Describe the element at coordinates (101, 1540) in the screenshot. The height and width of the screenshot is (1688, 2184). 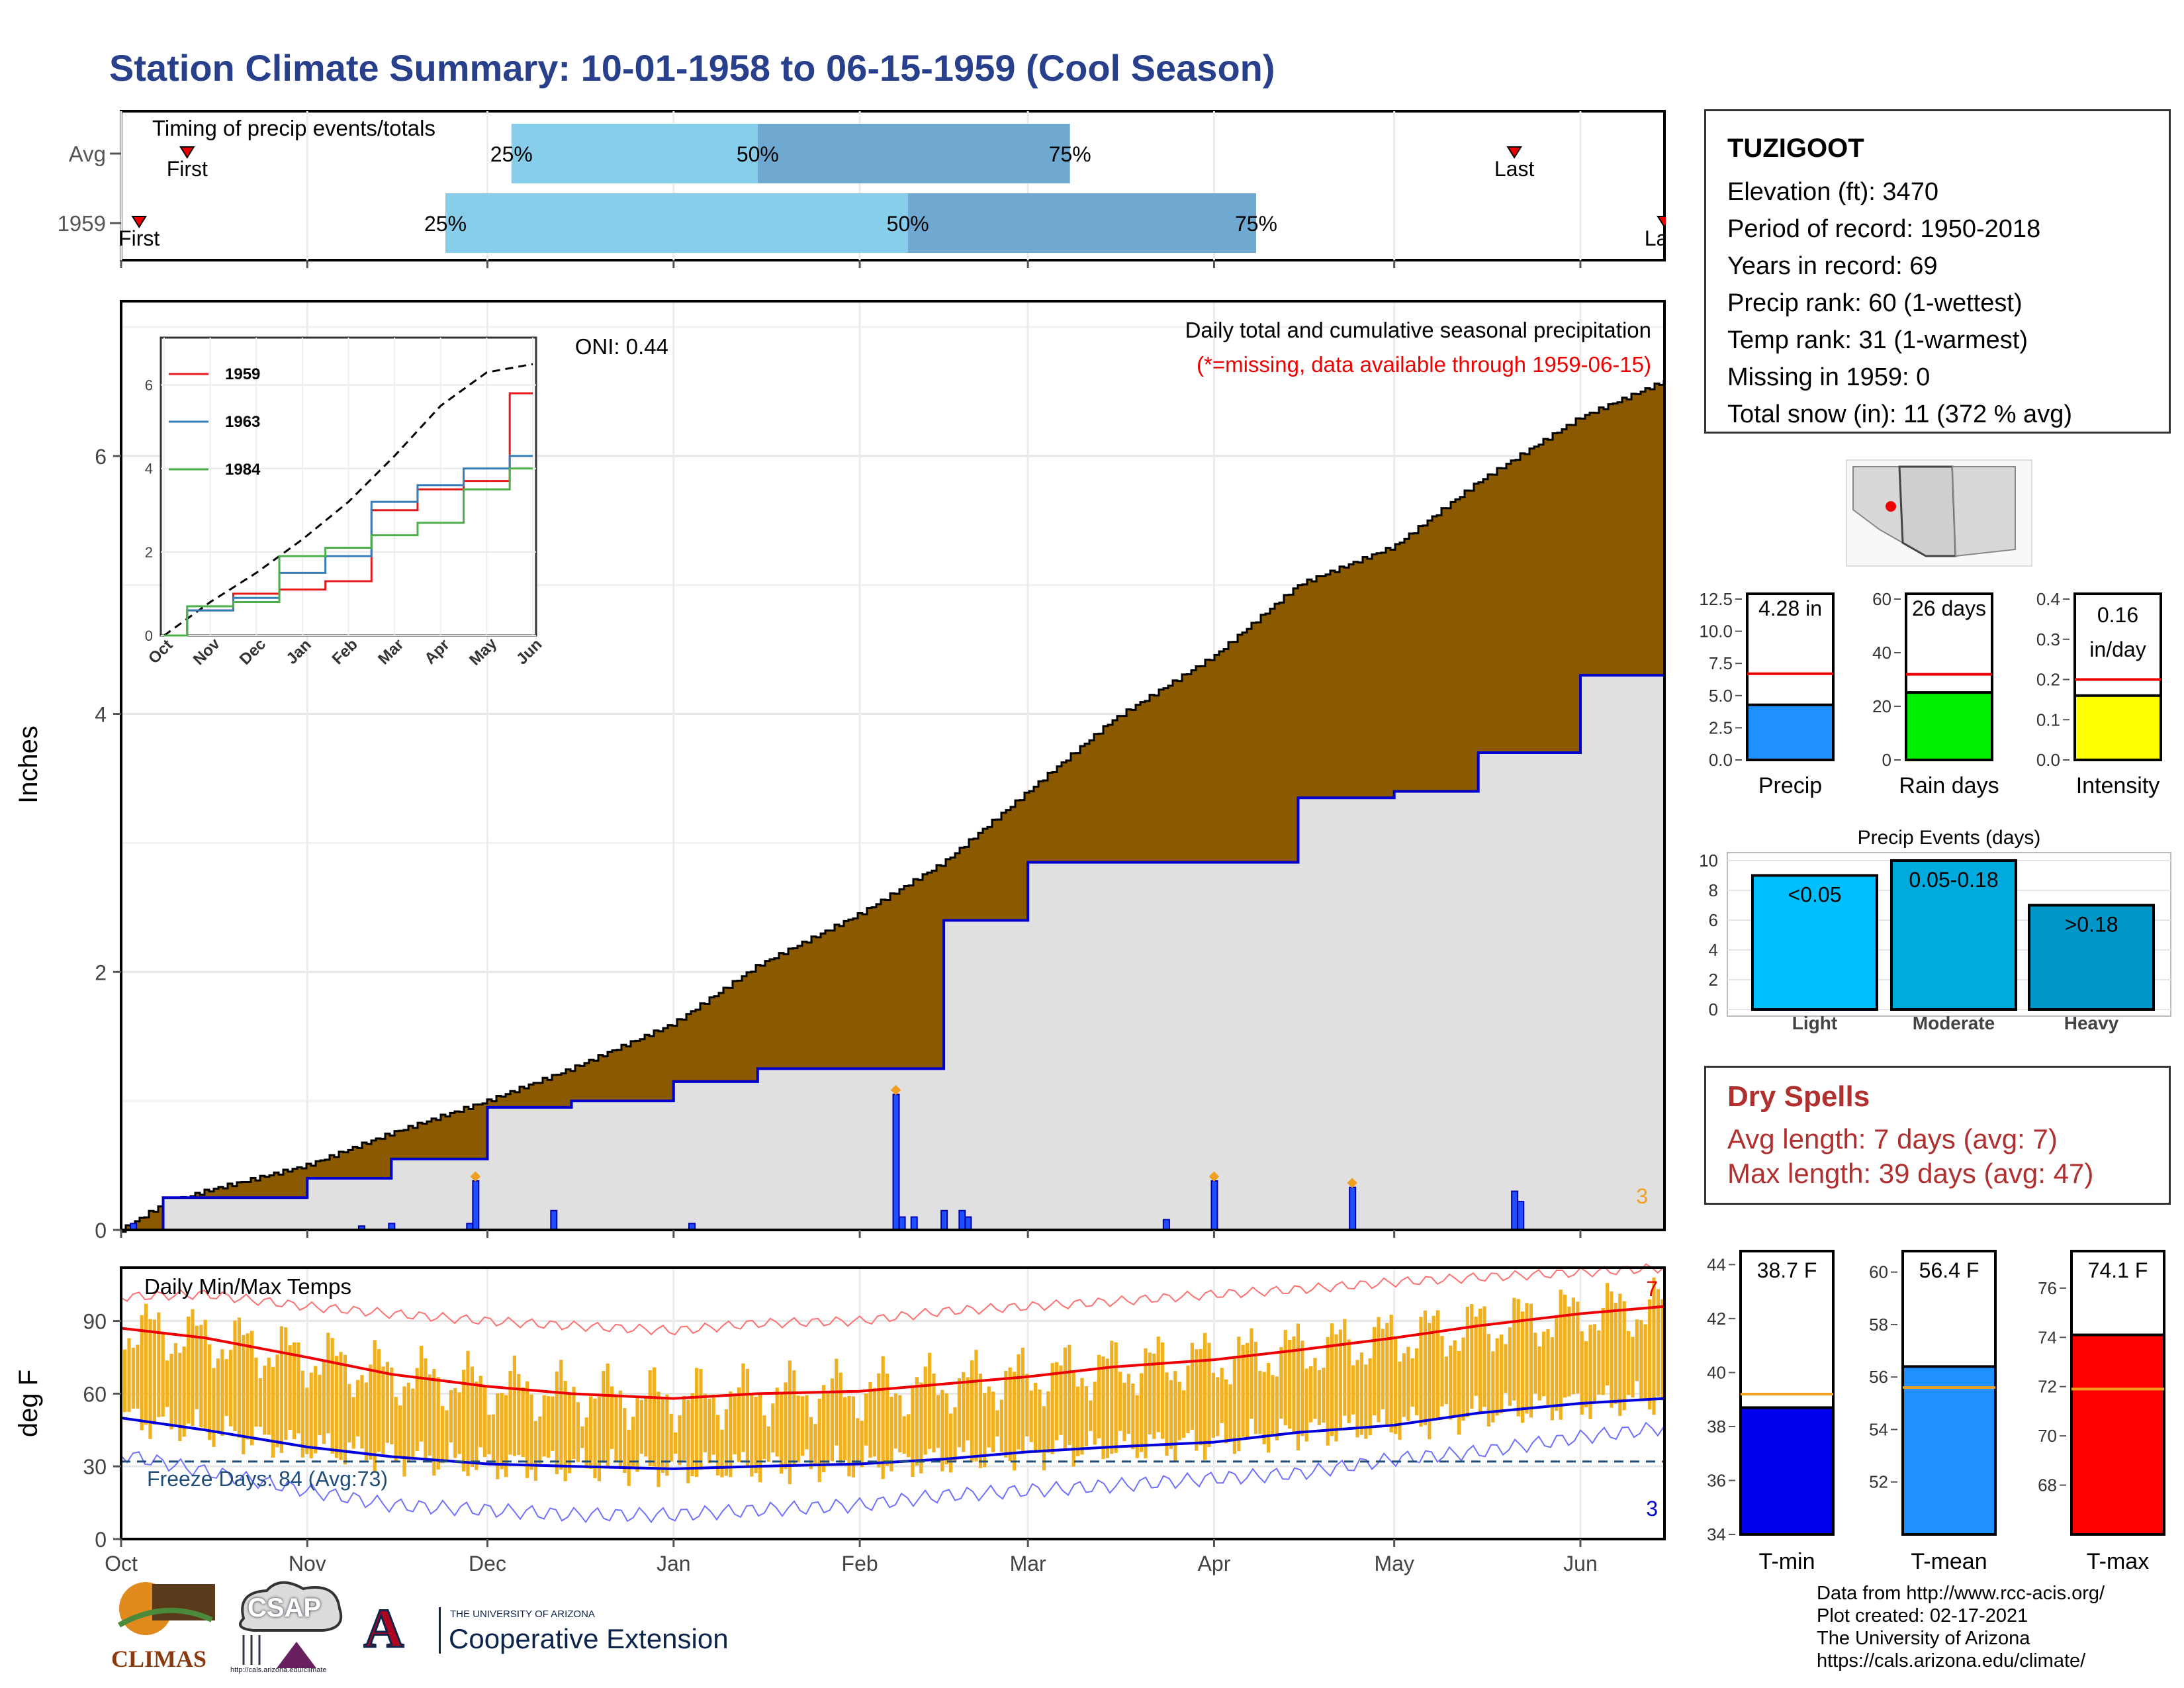
I see `temp-ytick-label: 0` at that location.